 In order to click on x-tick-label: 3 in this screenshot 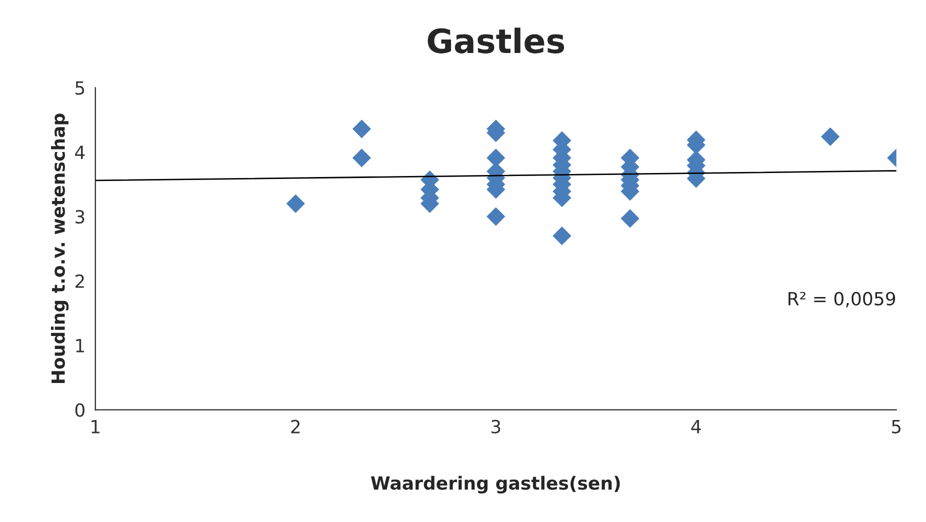, I will do `click(496, 427)`.